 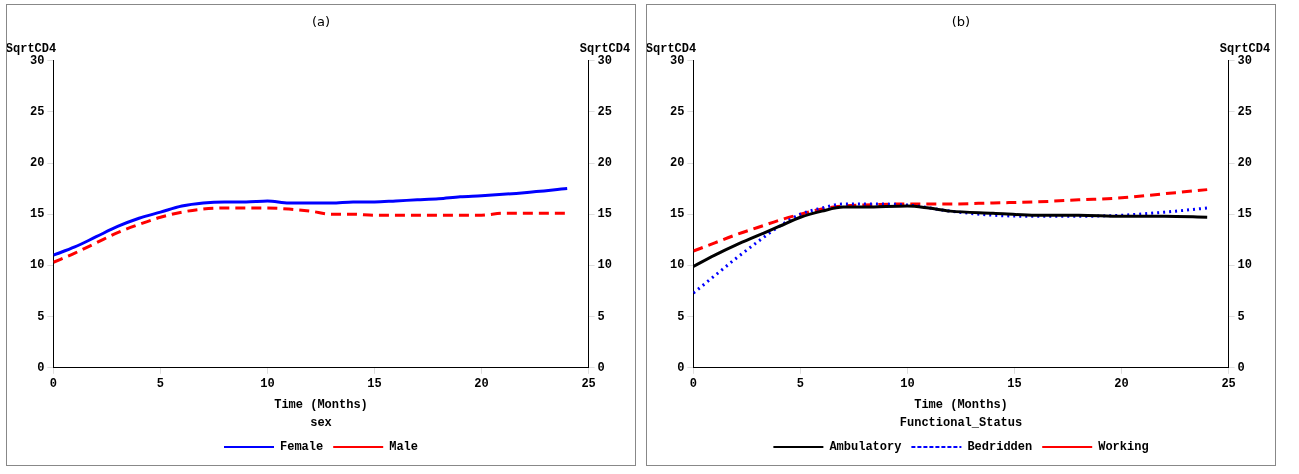 What do you see at coordinates (961, 422) in the screenshot?
I see `legend-title: Functional_Status` at bounding box center [961, 422].